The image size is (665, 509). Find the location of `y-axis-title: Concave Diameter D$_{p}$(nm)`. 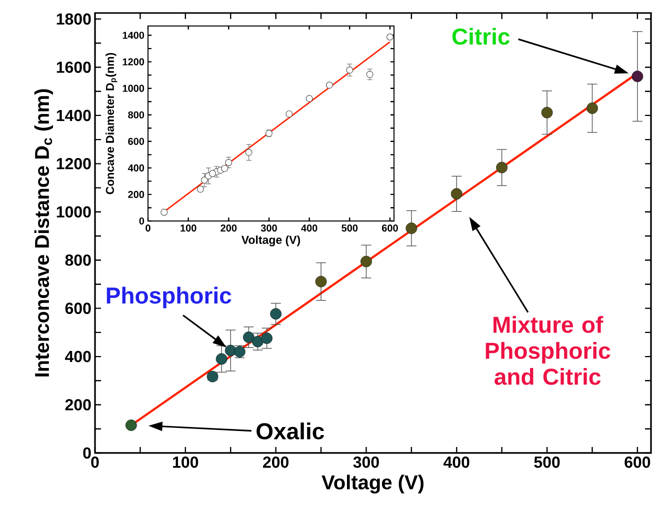

y-axis-title: Concave Diameter D$_{p}$(nm) is located at coordinates (112, 123).